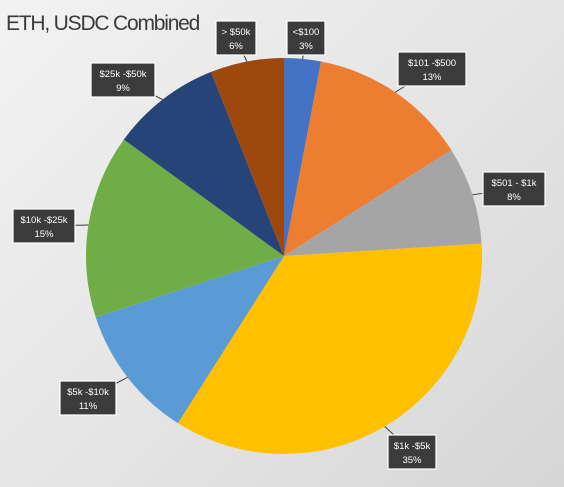 This screenshot has width=564, height=487. Describe the element at coordinates (236, 46) in the screenshot. I see `slice-percent-label: 6%` at that location.